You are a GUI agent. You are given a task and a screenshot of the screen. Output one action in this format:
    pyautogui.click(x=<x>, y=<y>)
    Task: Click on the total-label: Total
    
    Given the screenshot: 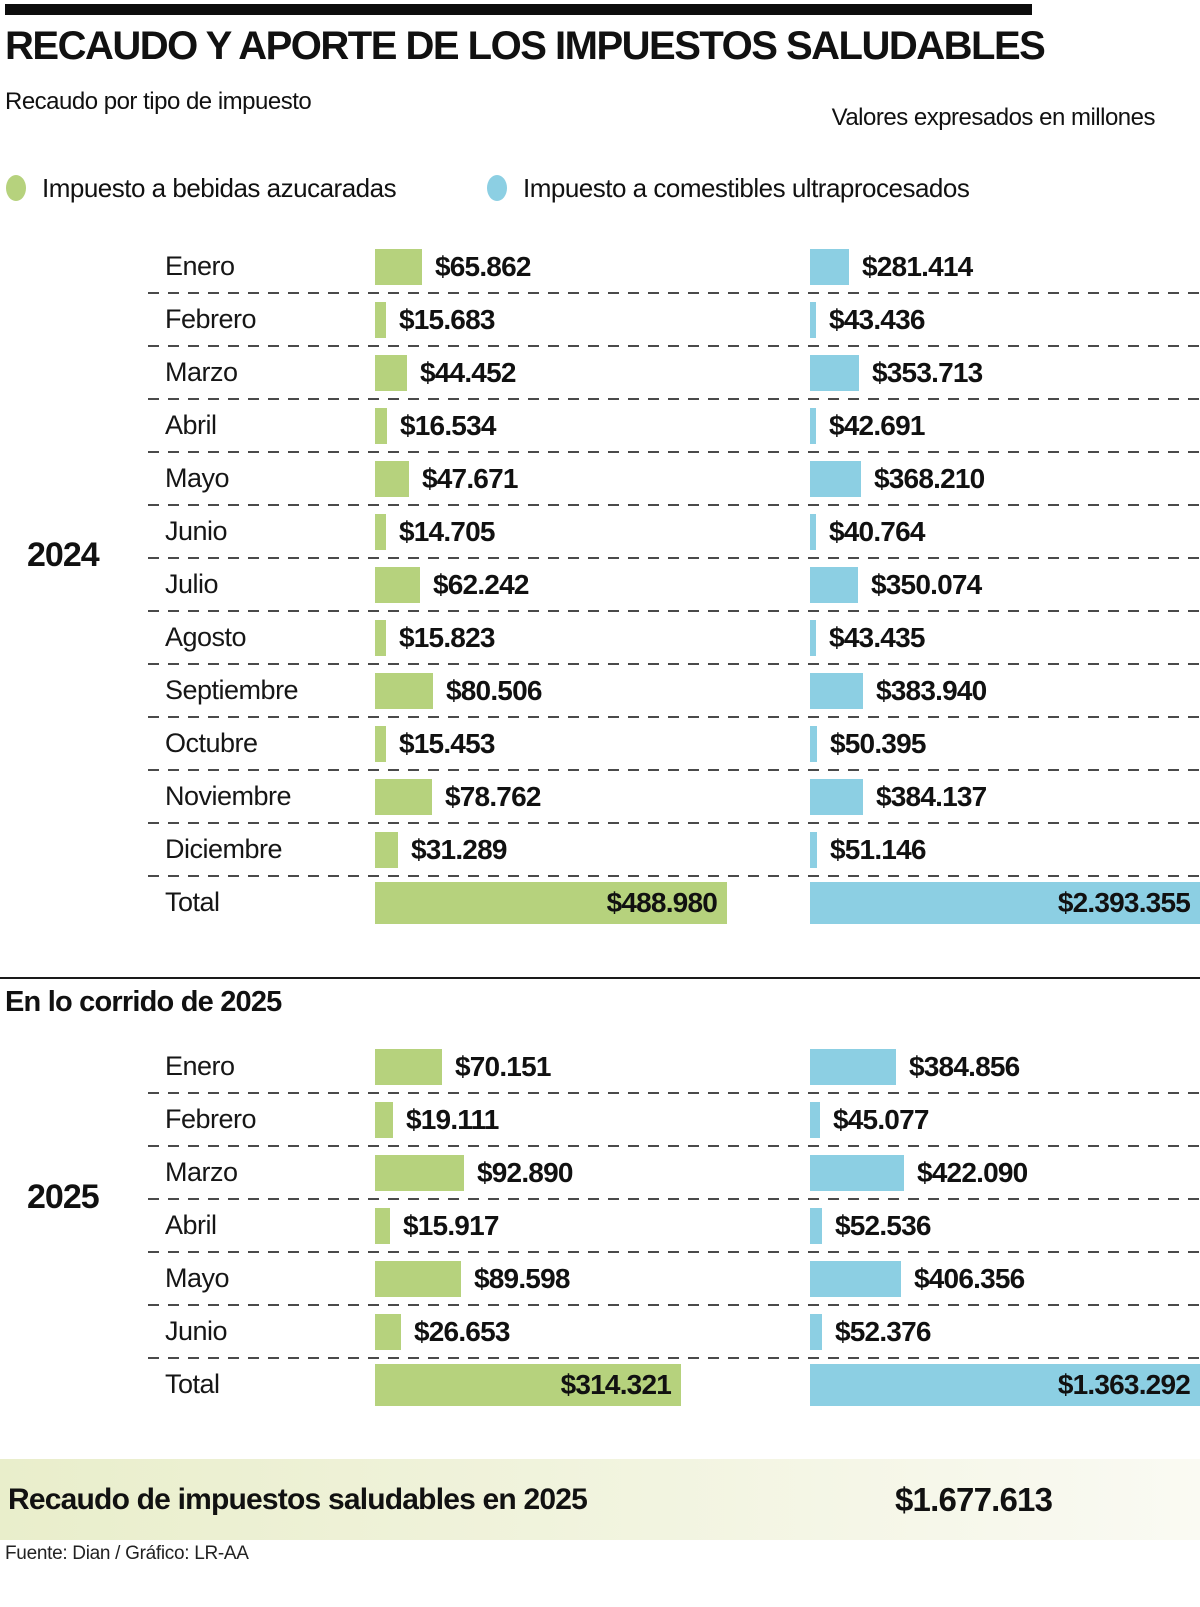 What is the action you would take?
    pyautogui.click(x=192, y=1384)
    